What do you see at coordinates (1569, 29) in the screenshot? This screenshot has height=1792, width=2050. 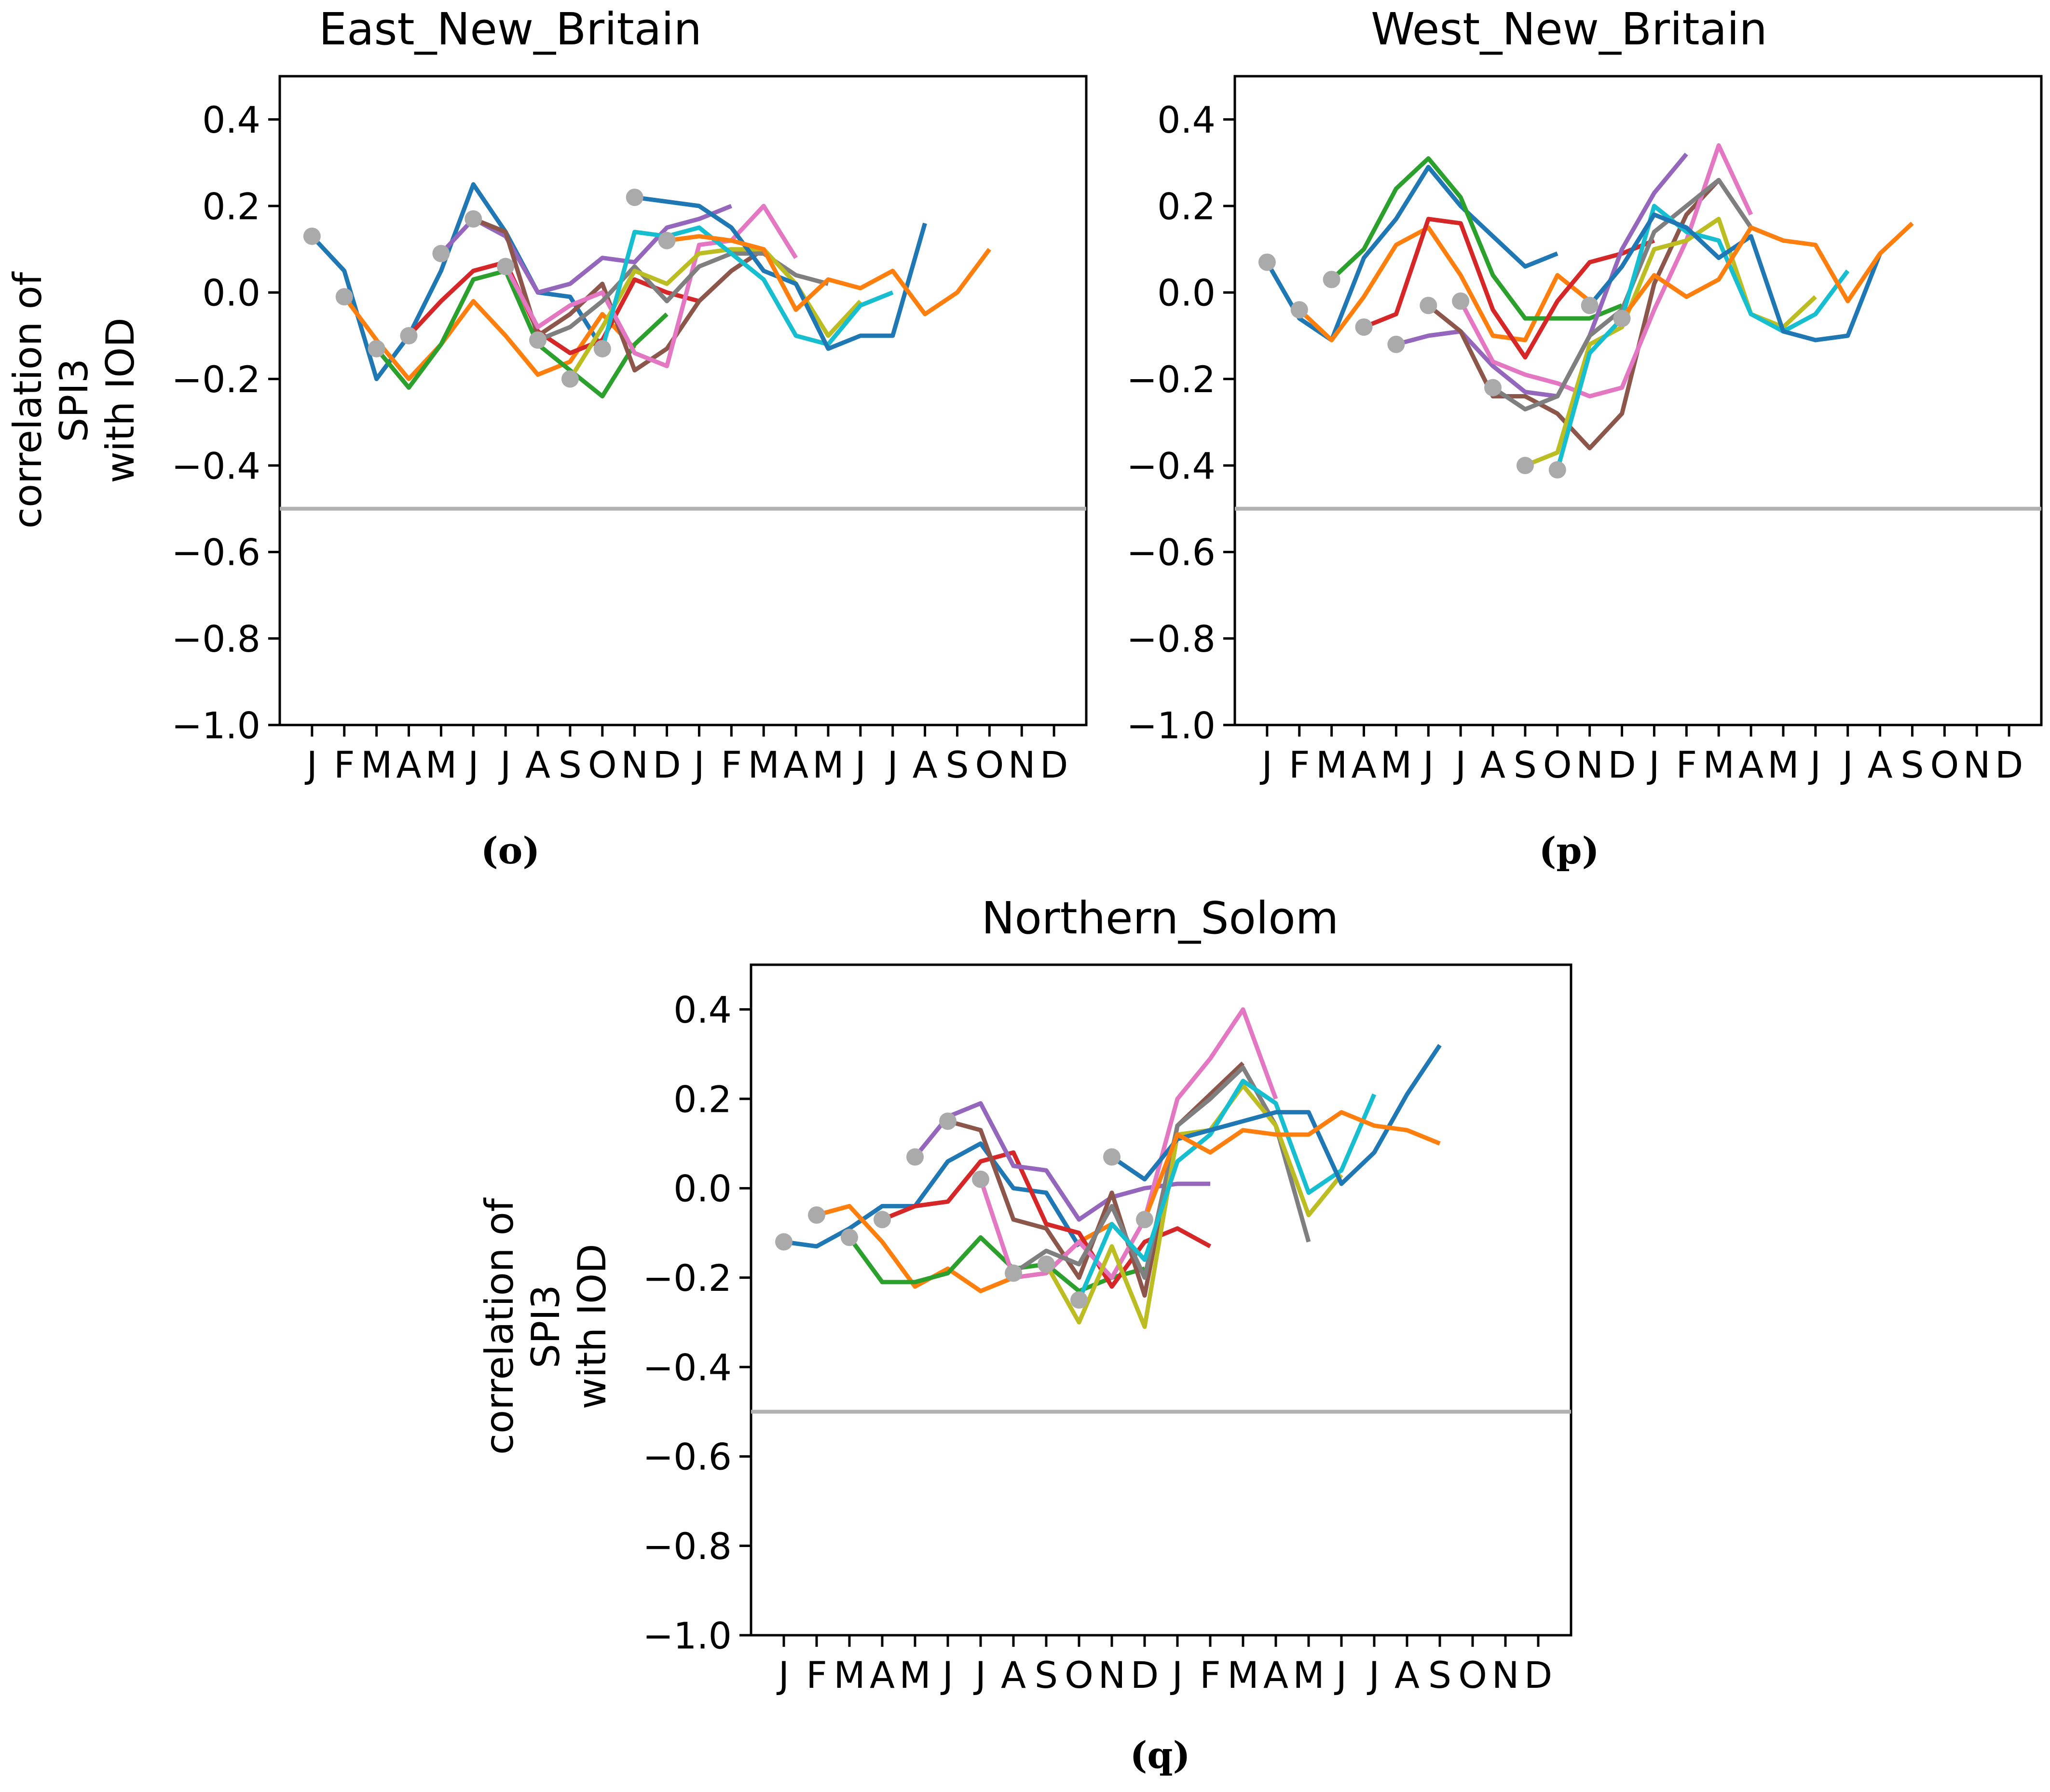 I see `chart-title: West_New_Britain` at bounding box center [1569, 29].